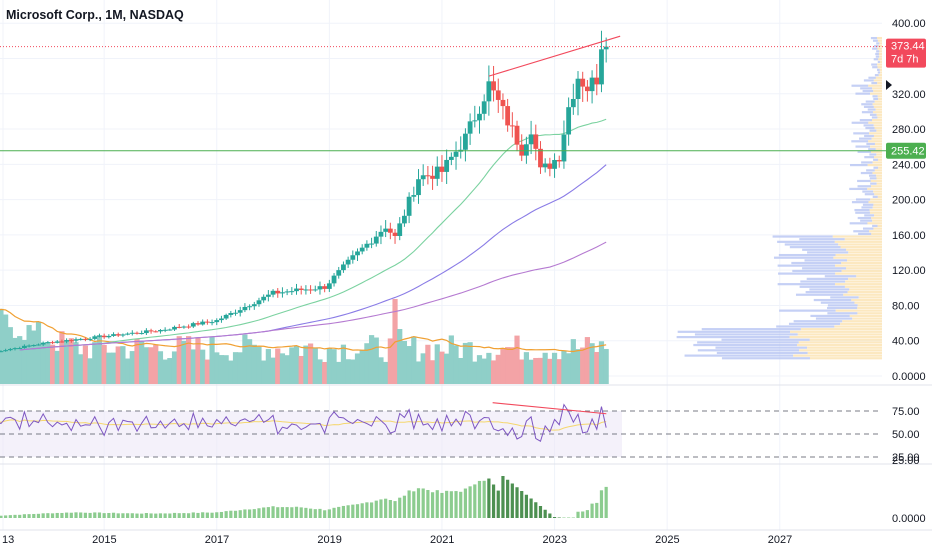 The width and height of the screenshot is (932, 550). I want to click on price-tick-label: 400.00, so click(909, 24).